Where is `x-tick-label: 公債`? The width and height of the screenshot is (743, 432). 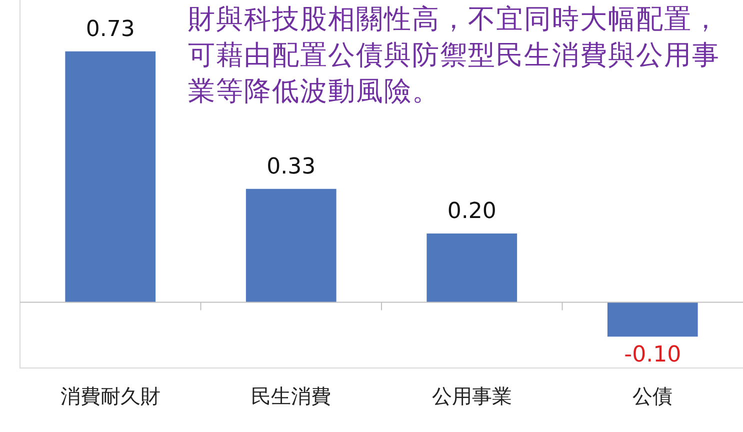
x-tick-label: 公債 is located at coordinates (652, 396).